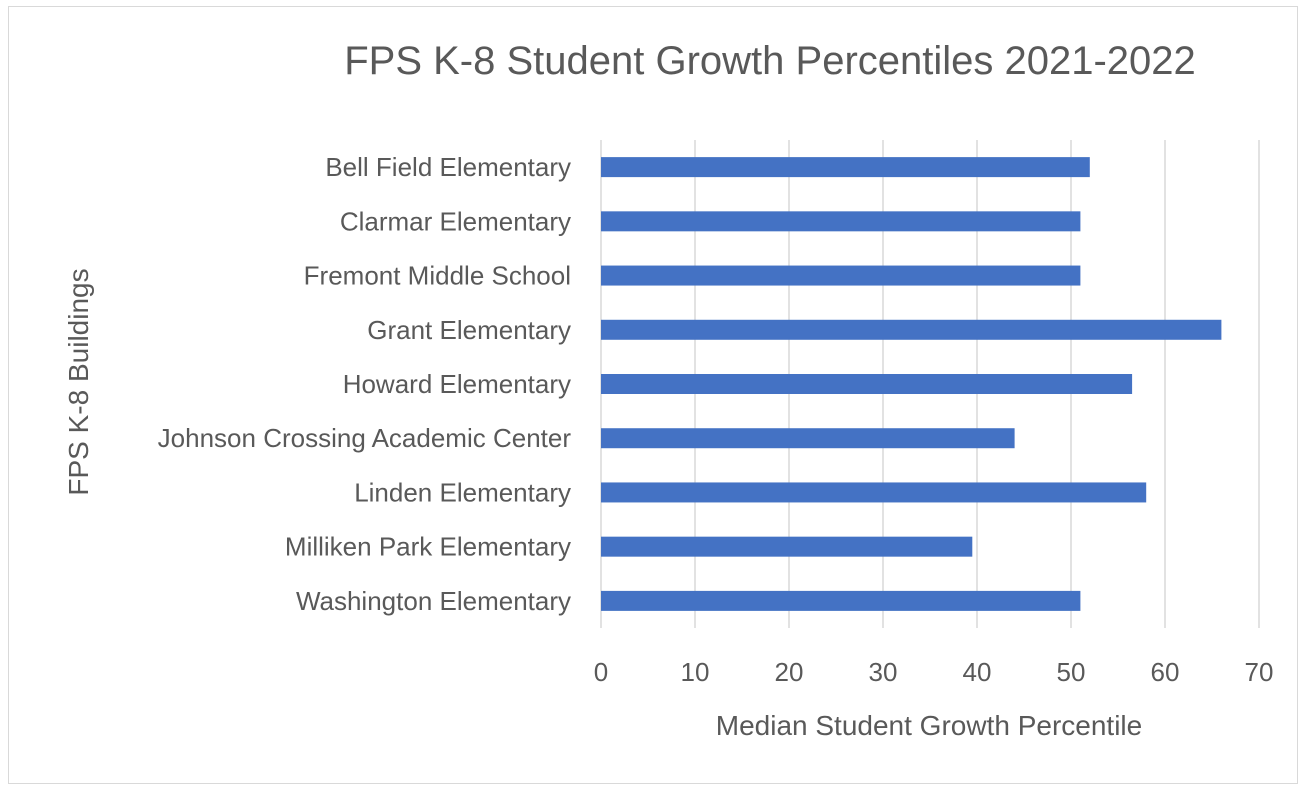 The height and width of the screenshot is (787, 1302). What do you see at coordinates (428, 547) in the screenshot?
I see `category-label: Milliken Park Elementary` at bounding box center [428, 547].